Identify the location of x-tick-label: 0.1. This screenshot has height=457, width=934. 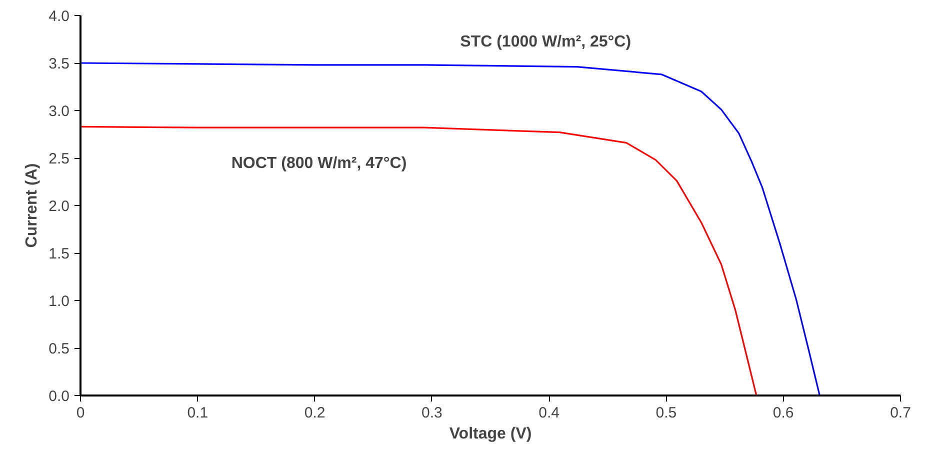
(197, 413).